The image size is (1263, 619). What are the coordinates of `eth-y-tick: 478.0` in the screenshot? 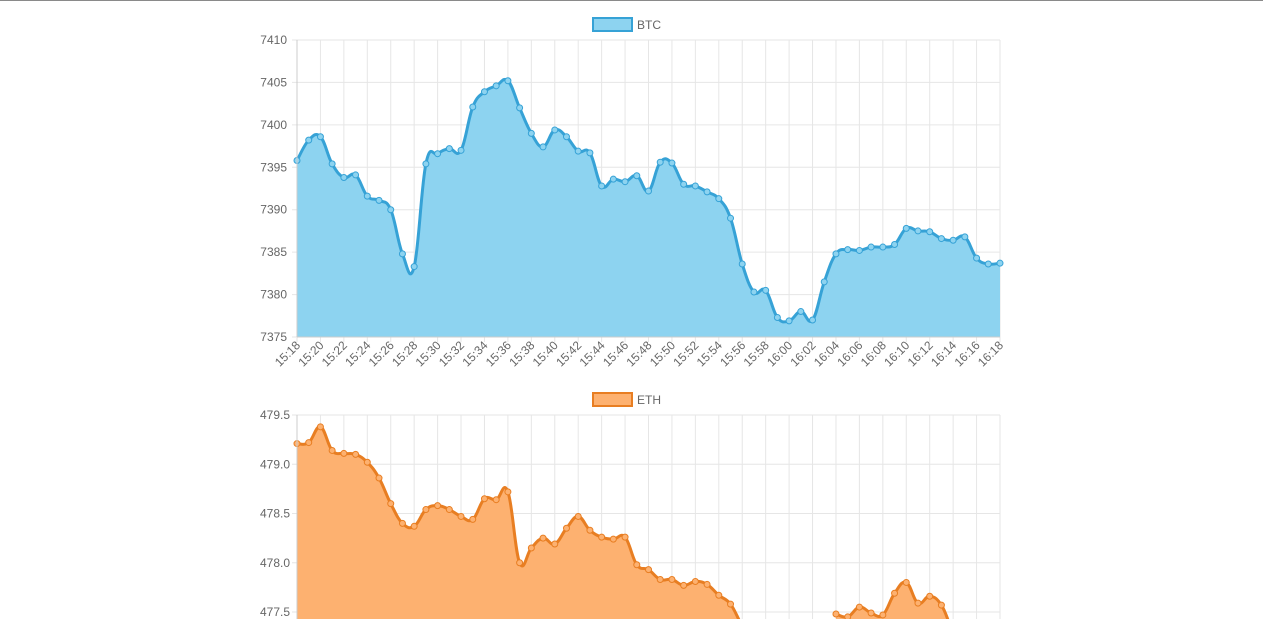 It's located at (275, 563).